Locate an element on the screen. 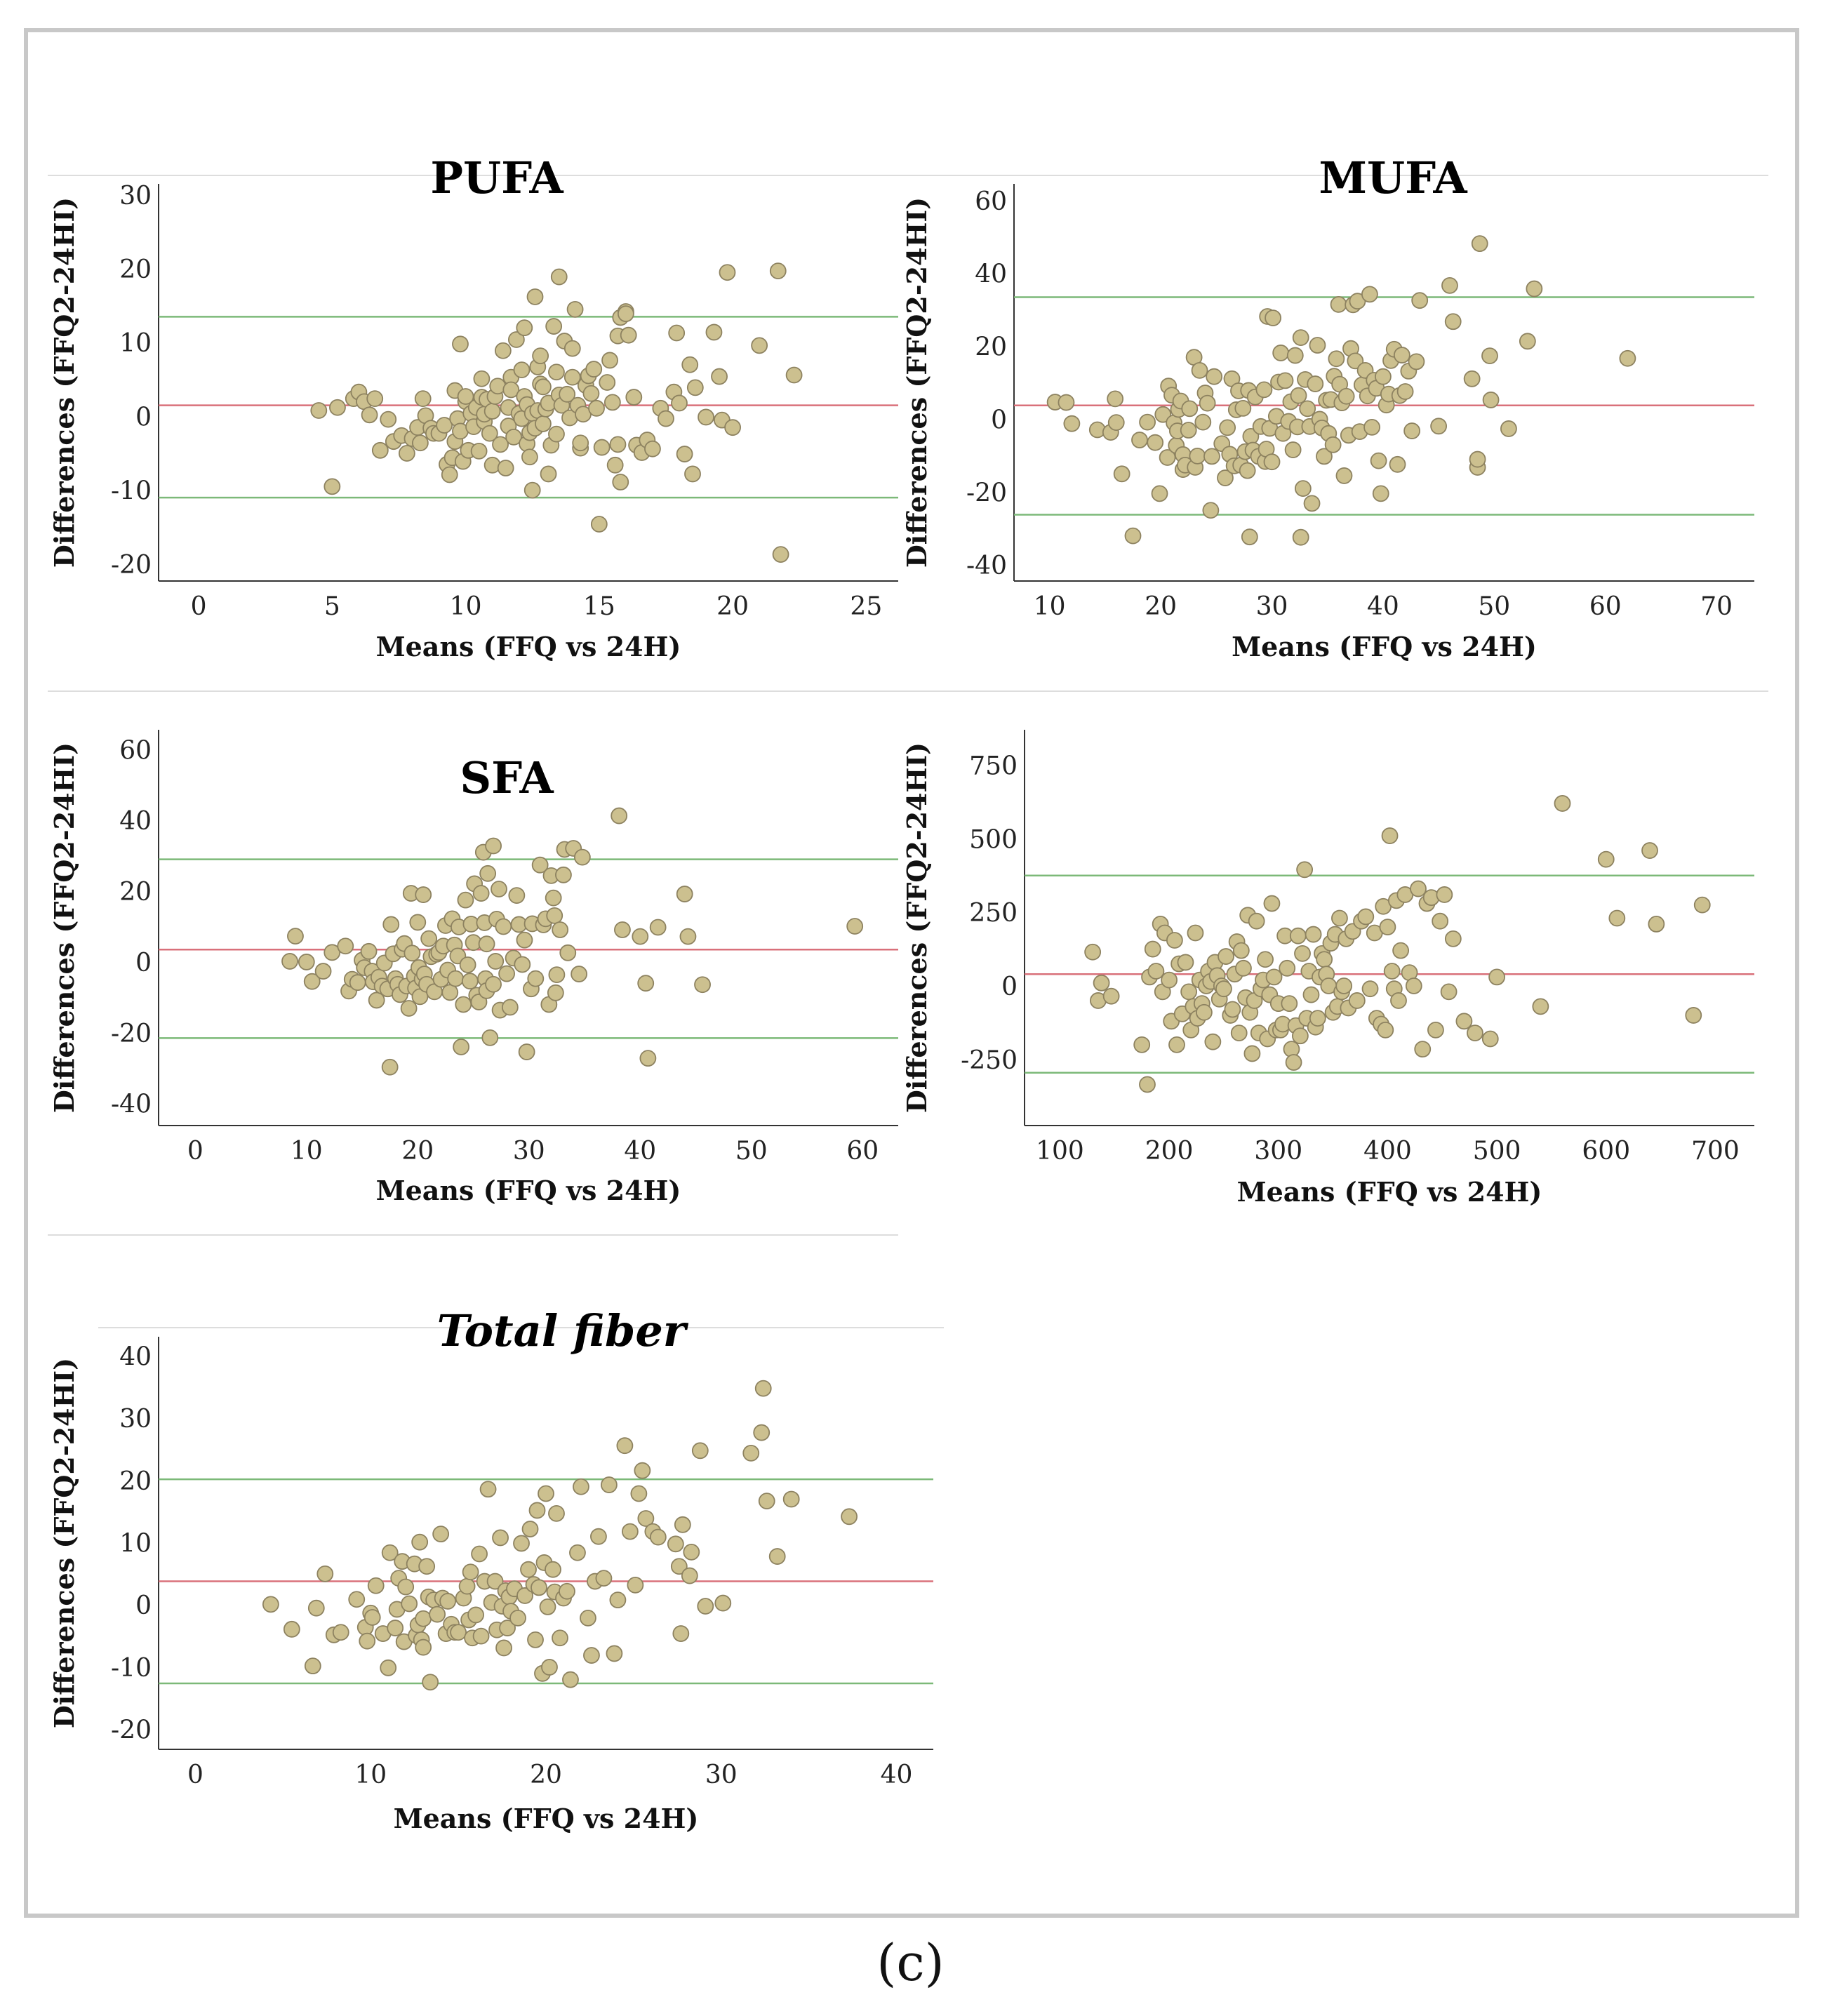 The width and height of the screenshot is (1821, 2016). y-tick-label: 0 is located at coordinates (144, 417).